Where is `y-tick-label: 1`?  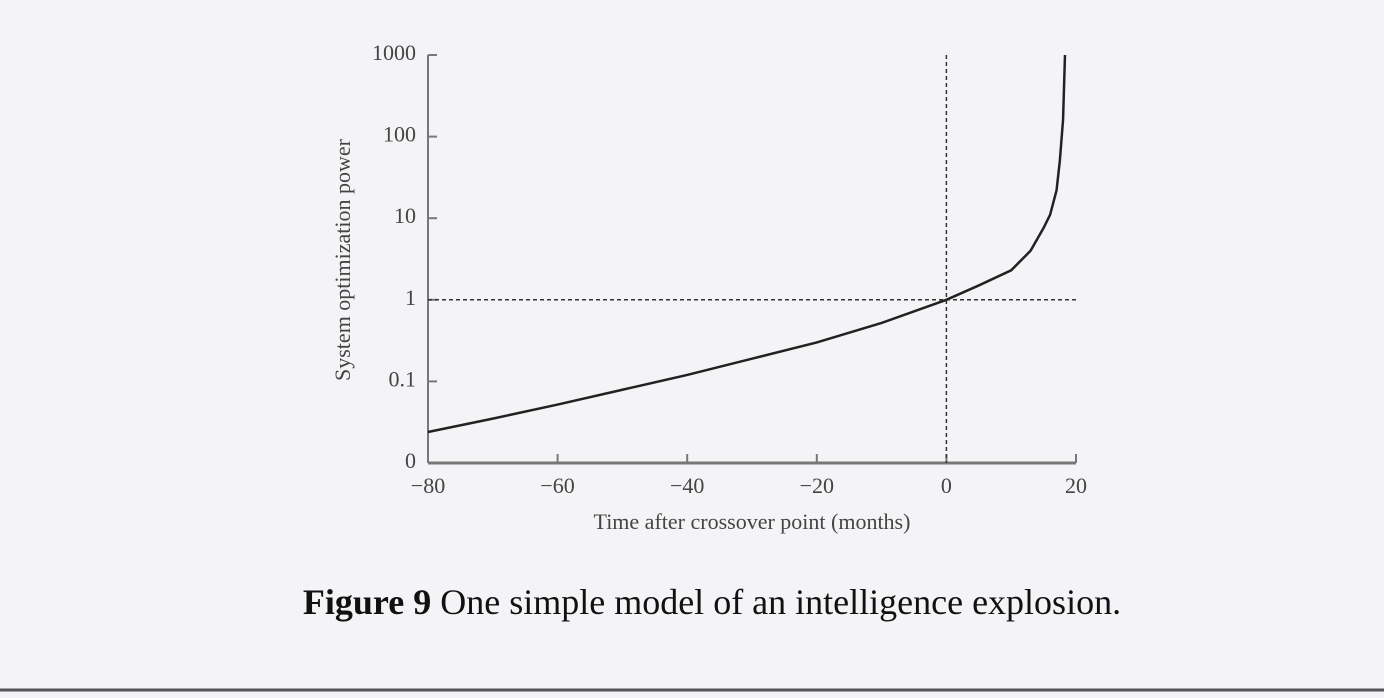
y-tick-label: 1 is located at coordinates (410, 297).